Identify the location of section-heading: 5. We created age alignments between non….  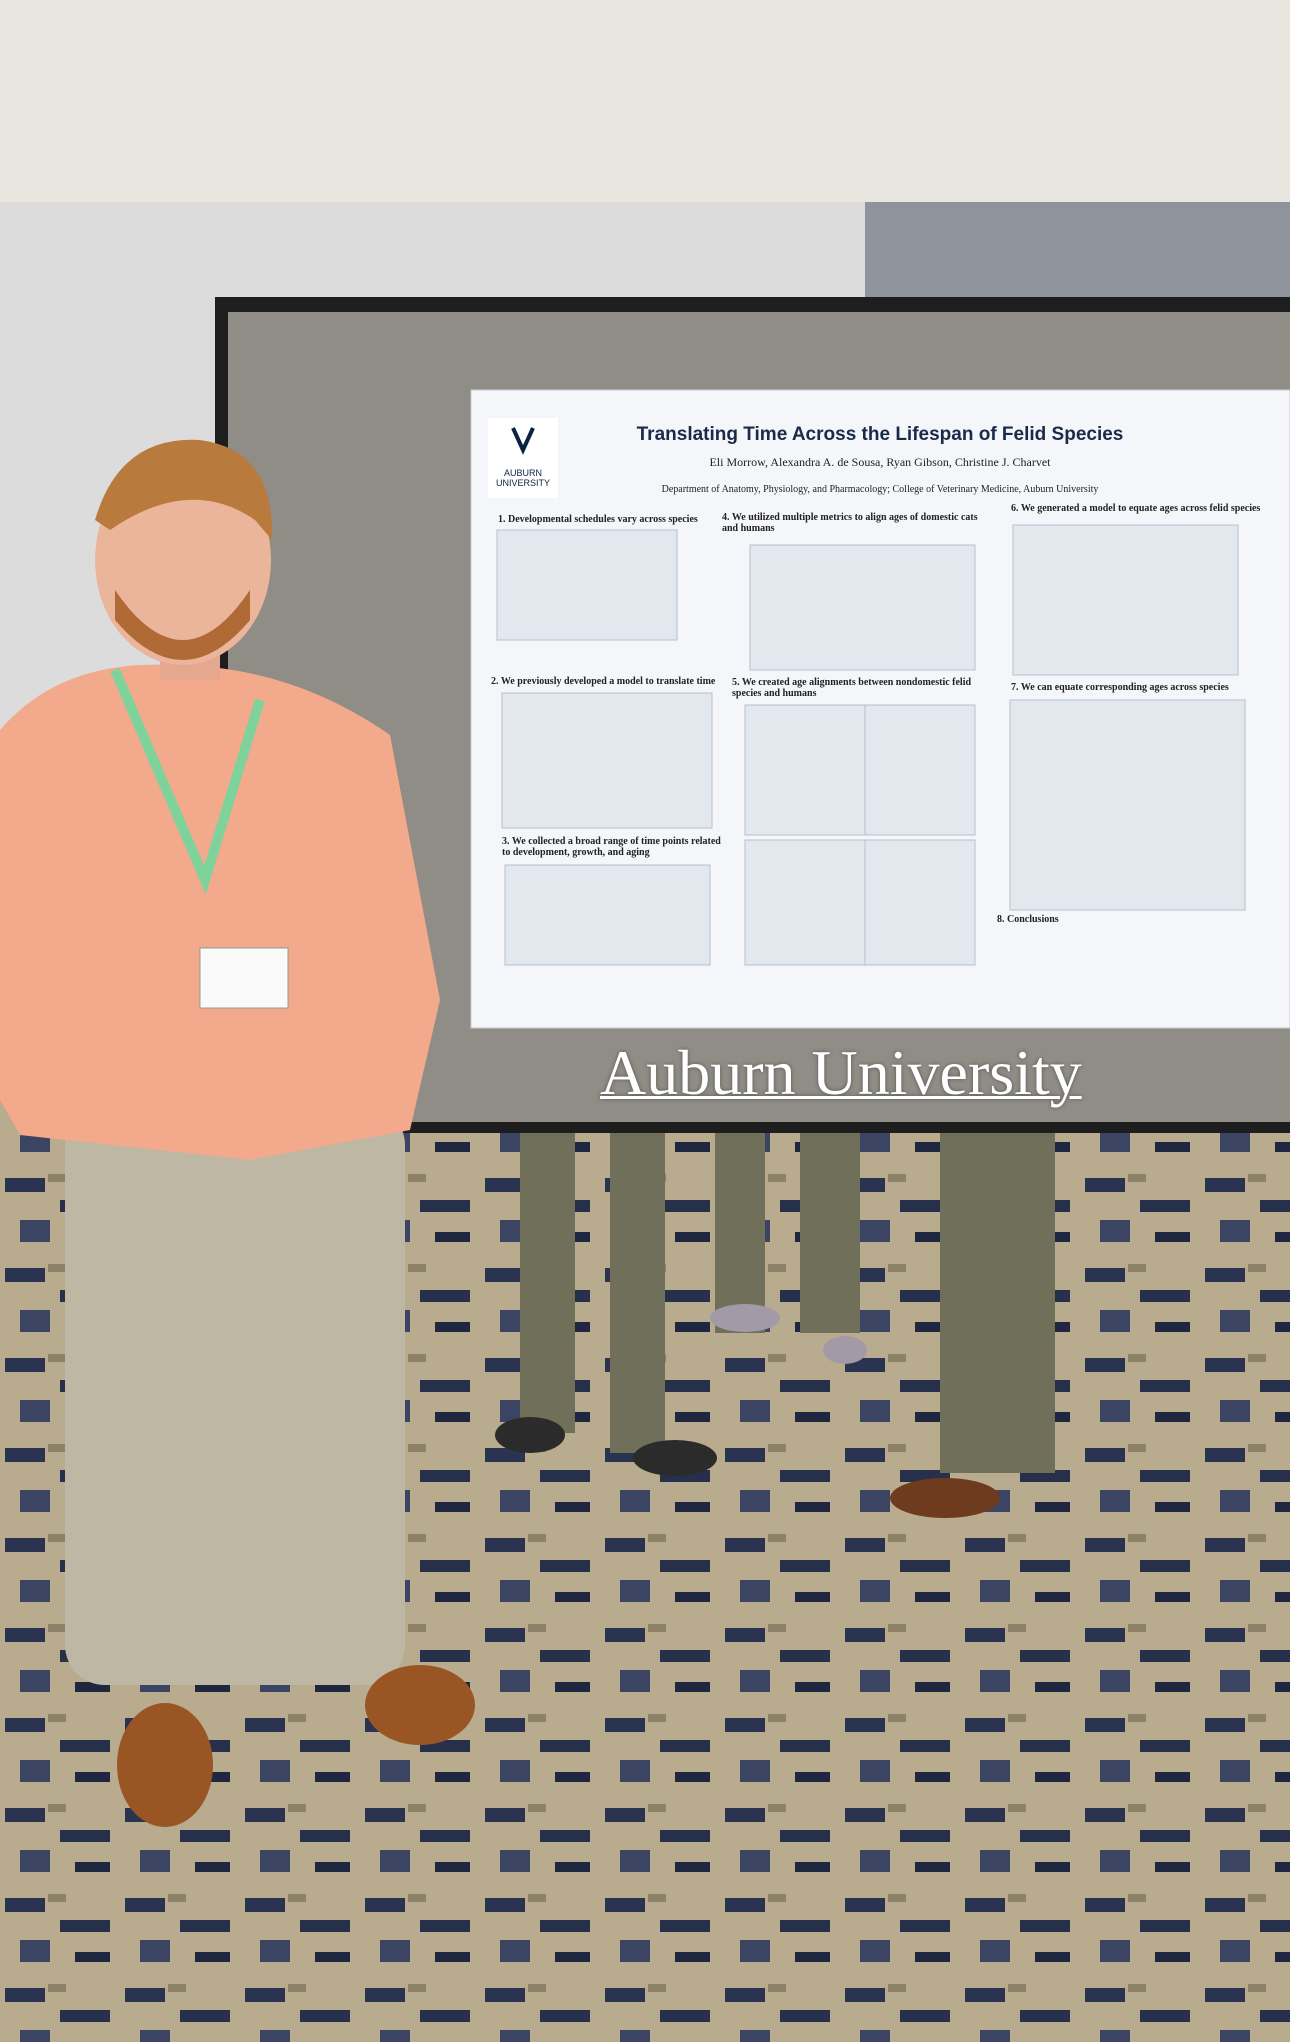
(852, 688).